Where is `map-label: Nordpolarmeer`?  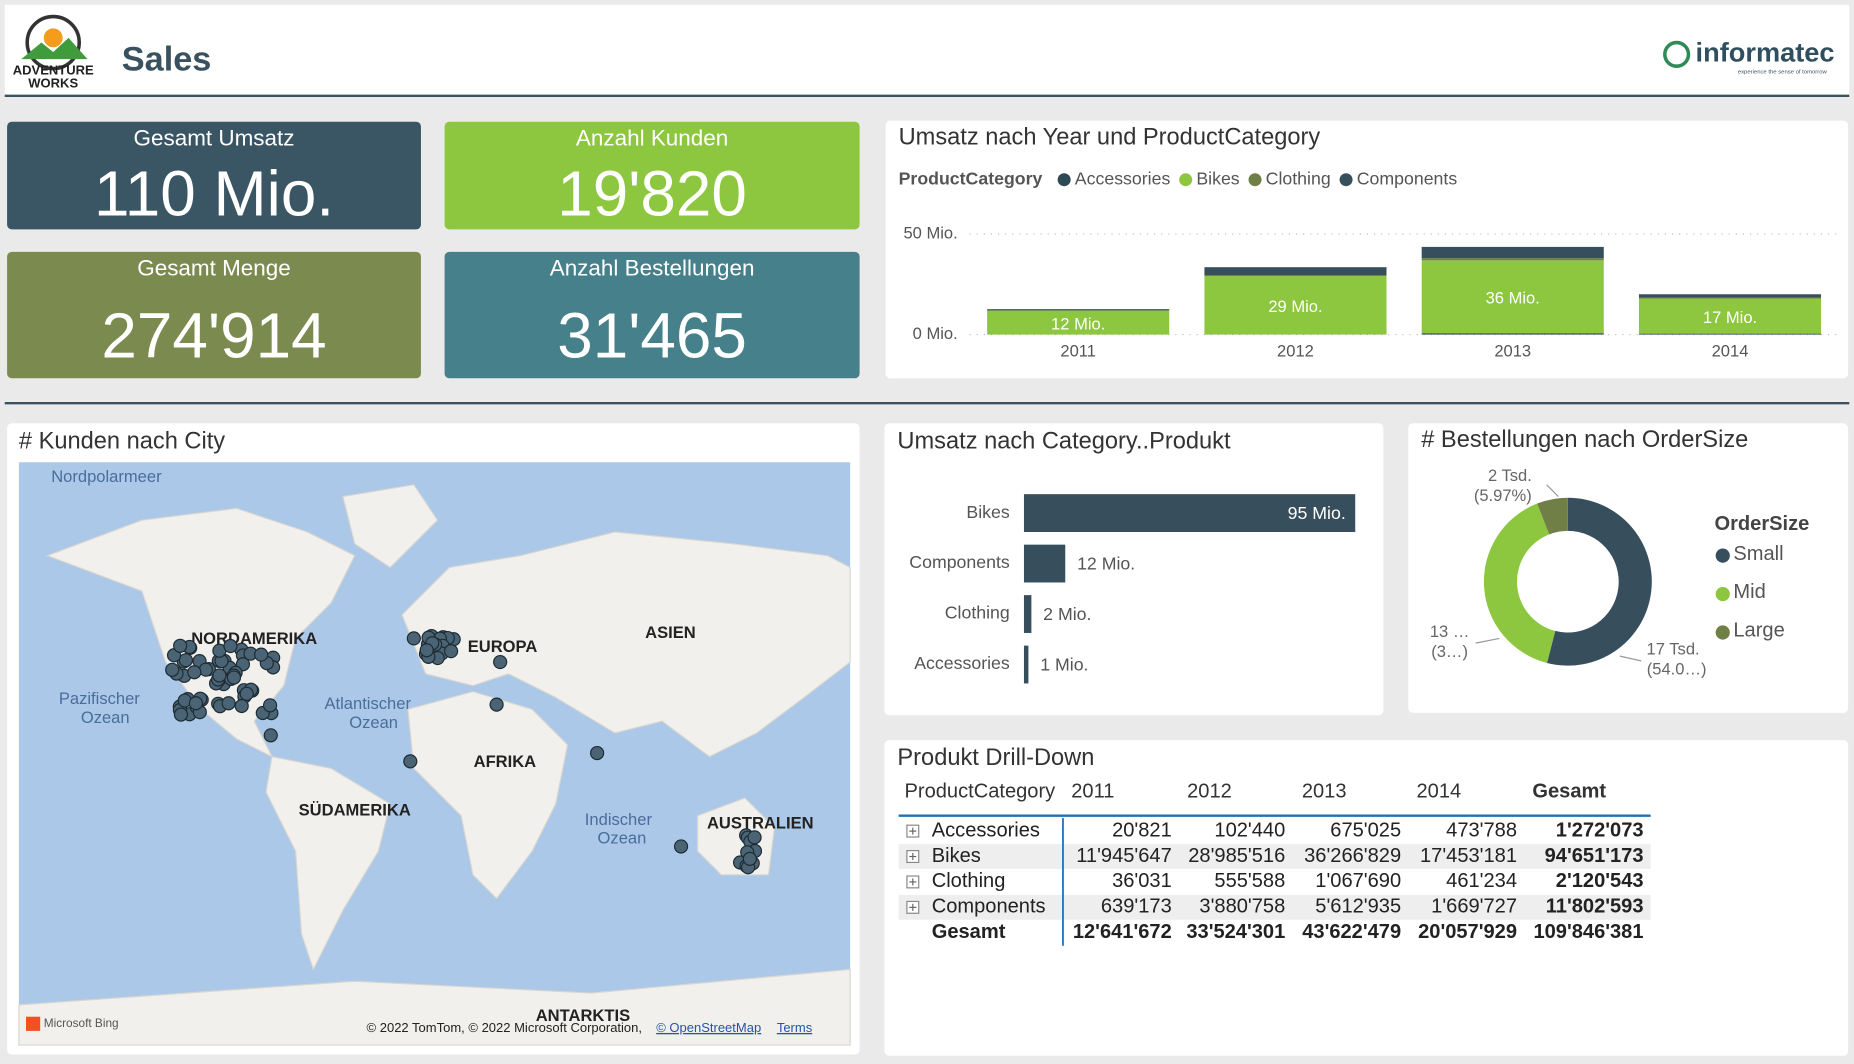
map-label: Nordpolarmeer is located at coordinates (106, 476).